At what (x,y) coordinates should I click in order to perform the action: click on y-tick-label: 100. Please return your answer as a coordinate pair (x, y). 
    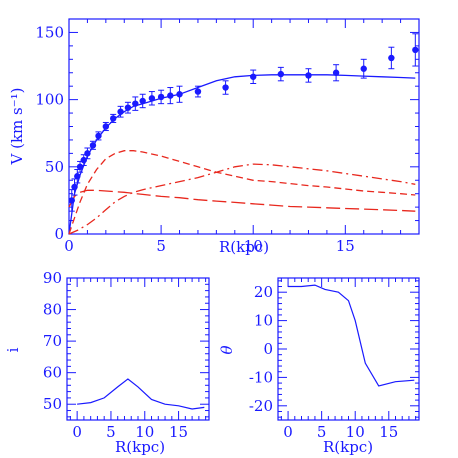
    Looking at the image, I should click on (49, 100).